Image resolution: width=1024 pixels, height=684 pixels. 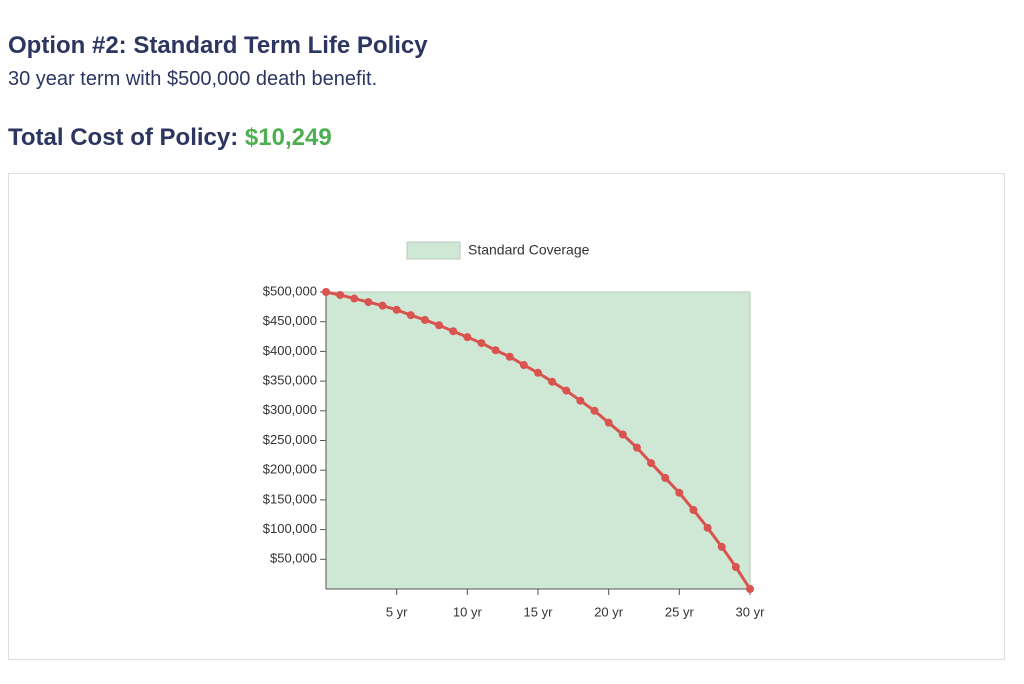 I want to click on y-tick-label: $50,000, so click(x=293, y=558).